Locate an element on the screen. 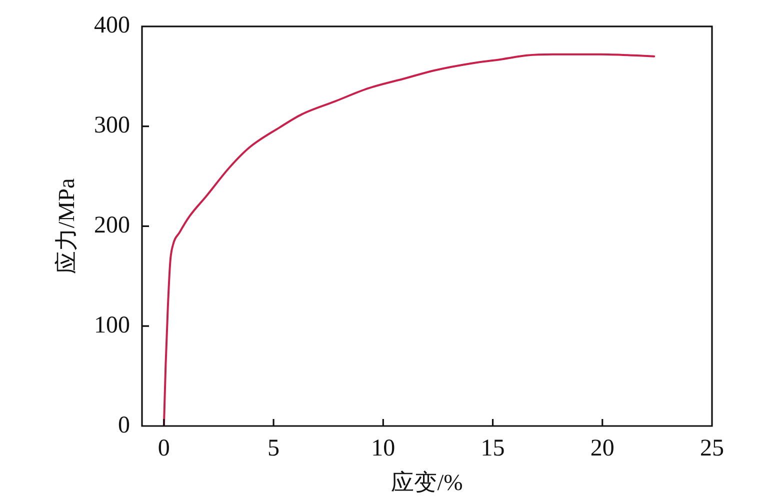 The image size is (780, 500). x-axis-title: 应变/% is located at coordinates (427, 483).